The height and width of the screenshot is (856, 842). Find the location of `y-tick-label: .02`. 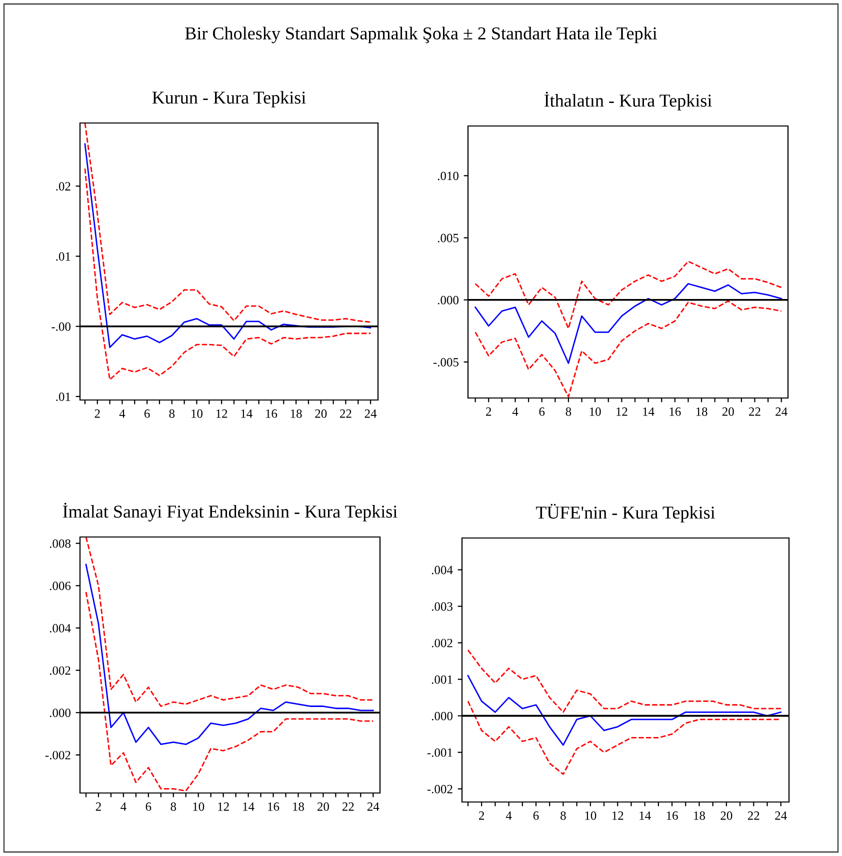

y-tick-label: .02 is located at coordinates (63, 186).